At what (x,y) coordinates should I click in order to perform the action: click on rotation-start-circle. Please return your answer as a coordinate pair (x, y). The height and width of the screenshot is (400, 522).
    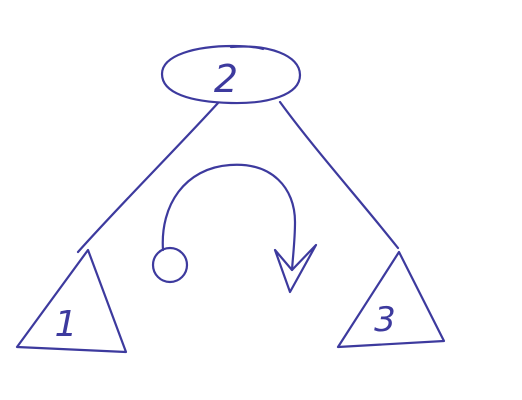
    Looking at the image, I should click on (170, 265).